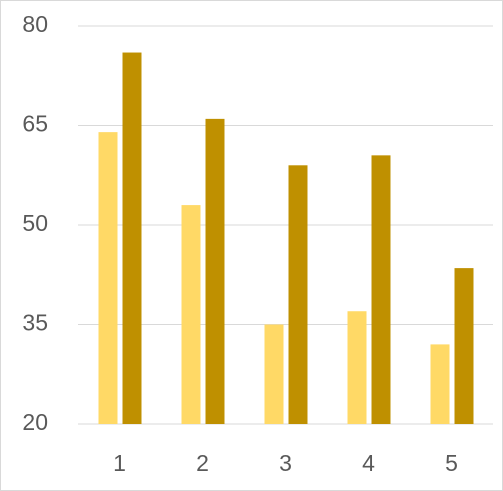 The height and width of the screenshot is (491, 503). Describe the element at coordinates (35, 24) in the screenshot. I see `y-tick-label: 80` at that location.